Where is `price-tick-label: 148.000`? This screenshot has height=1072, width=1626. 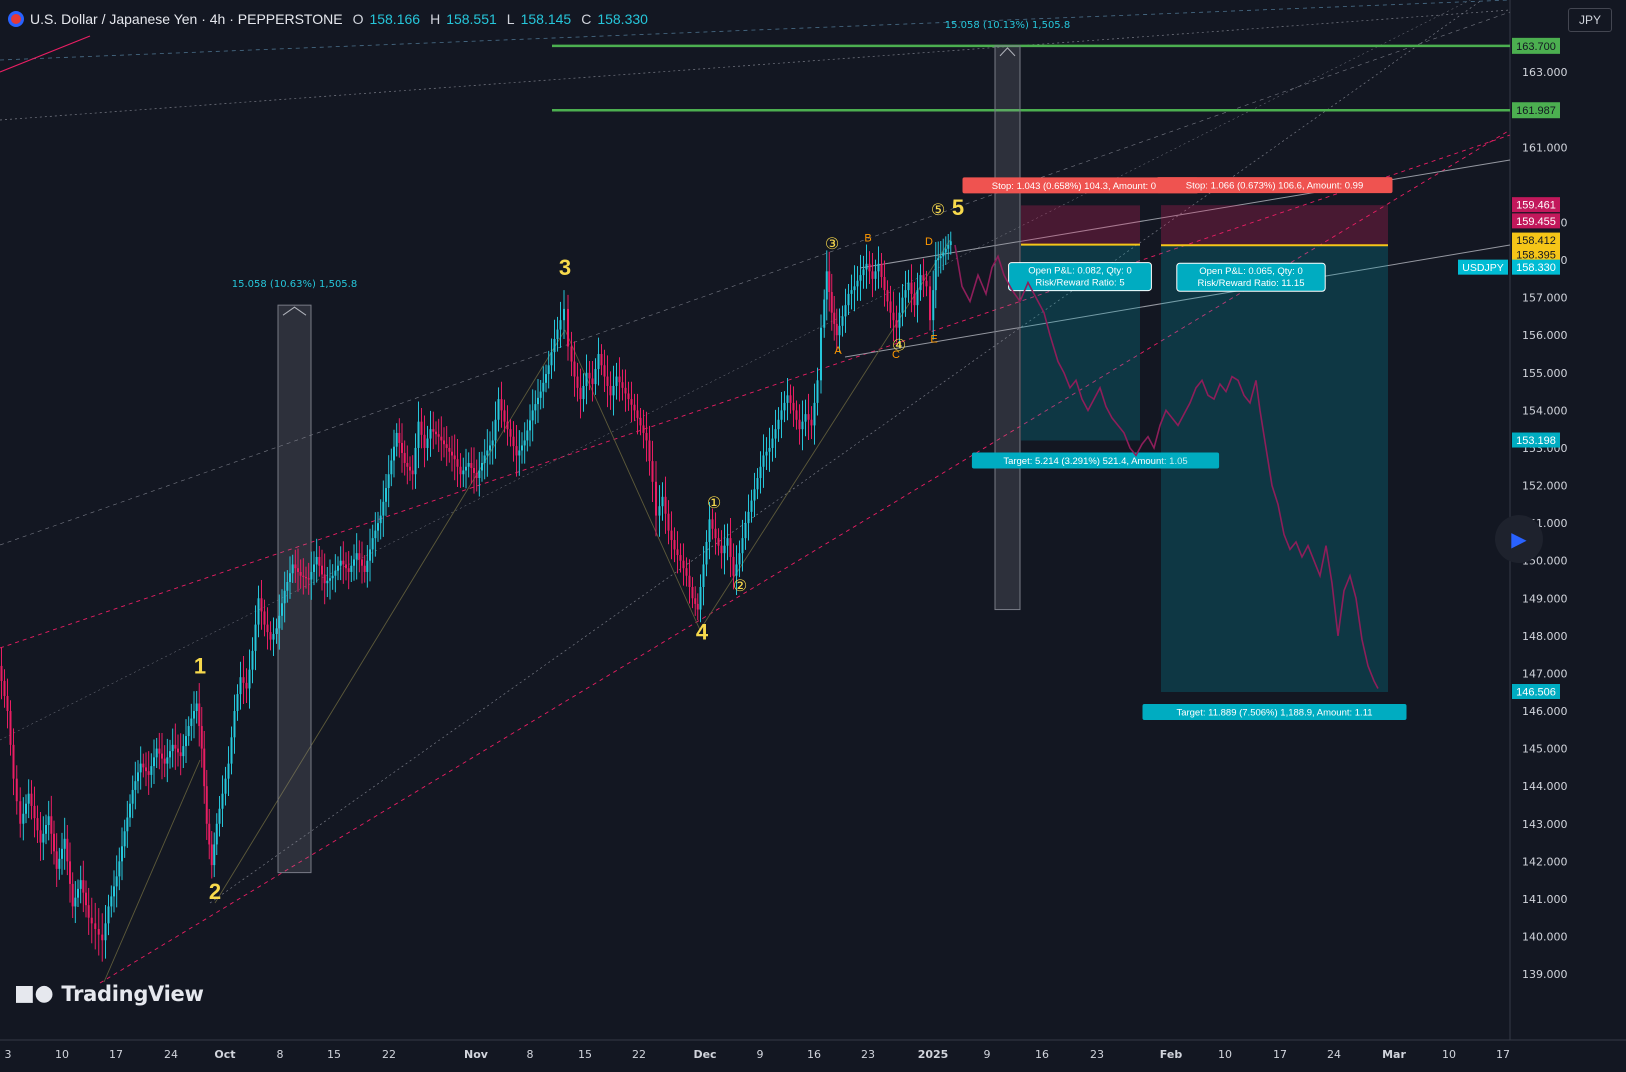 price-tick-label: 148.000 is located at coordinates (1545, 636).